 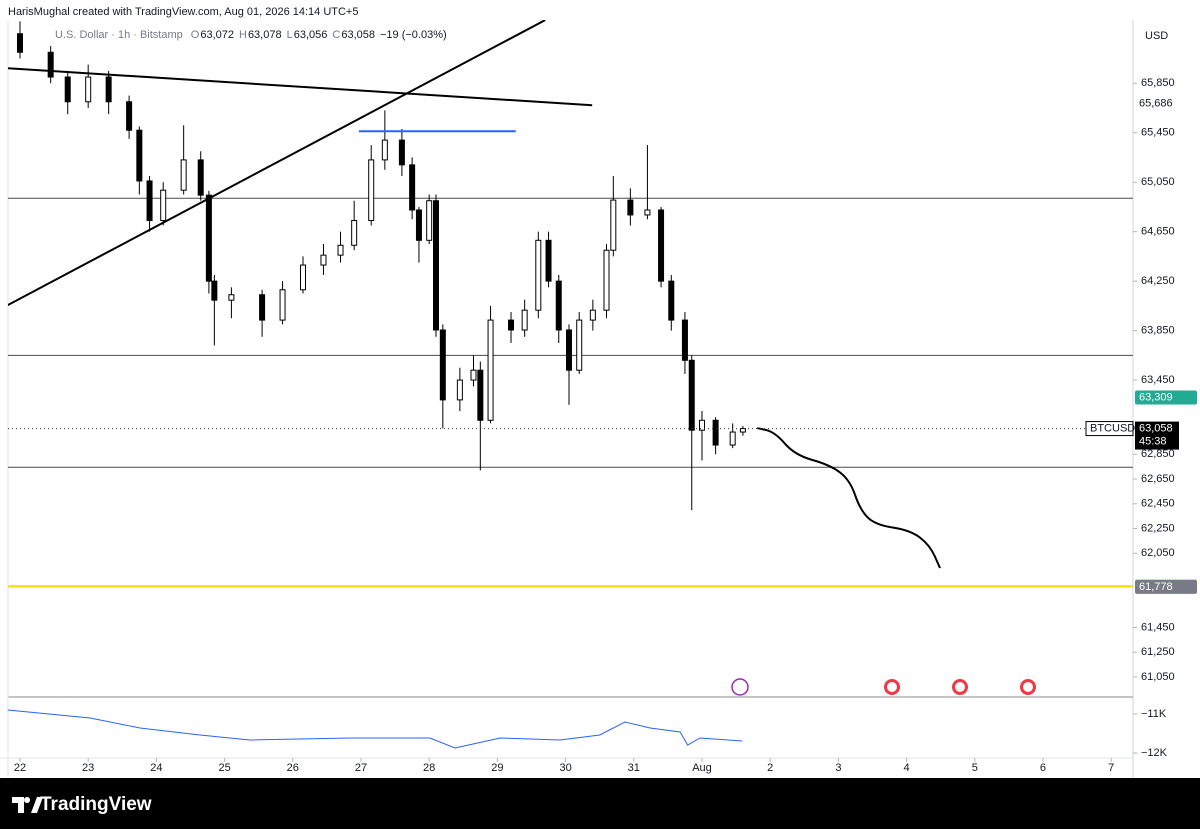 What do you see at coordinates (300, 87) in the screenshot?
I see `trendline` at bounding box center [300, 87].